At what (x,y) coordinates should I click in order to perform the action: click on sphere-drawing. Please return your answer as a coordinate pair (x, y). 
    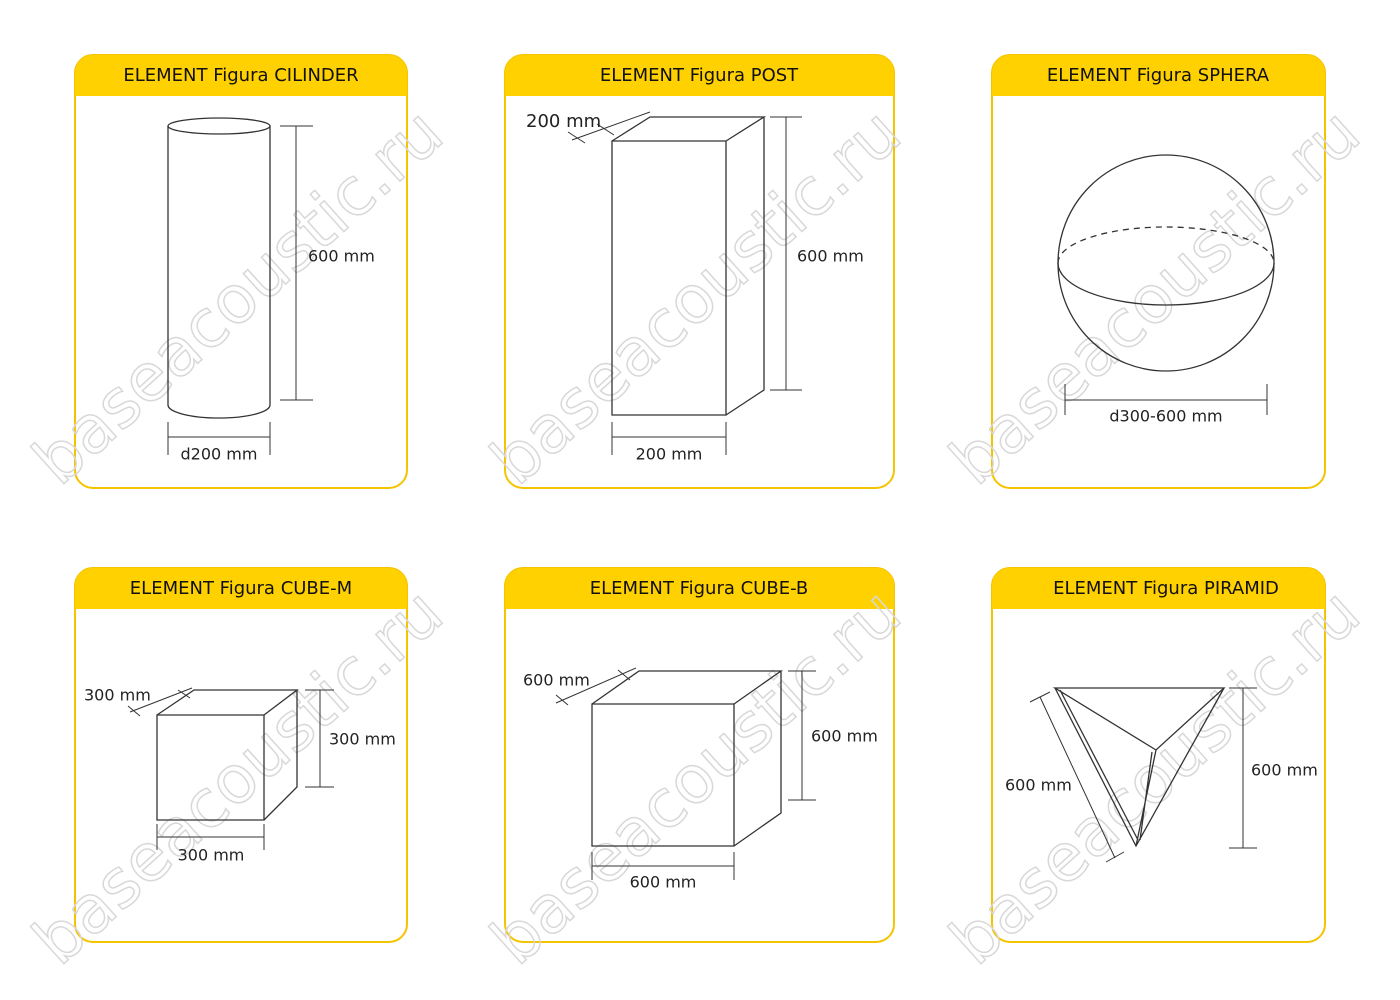
    Looking at the image, I should click on (1166, 284).